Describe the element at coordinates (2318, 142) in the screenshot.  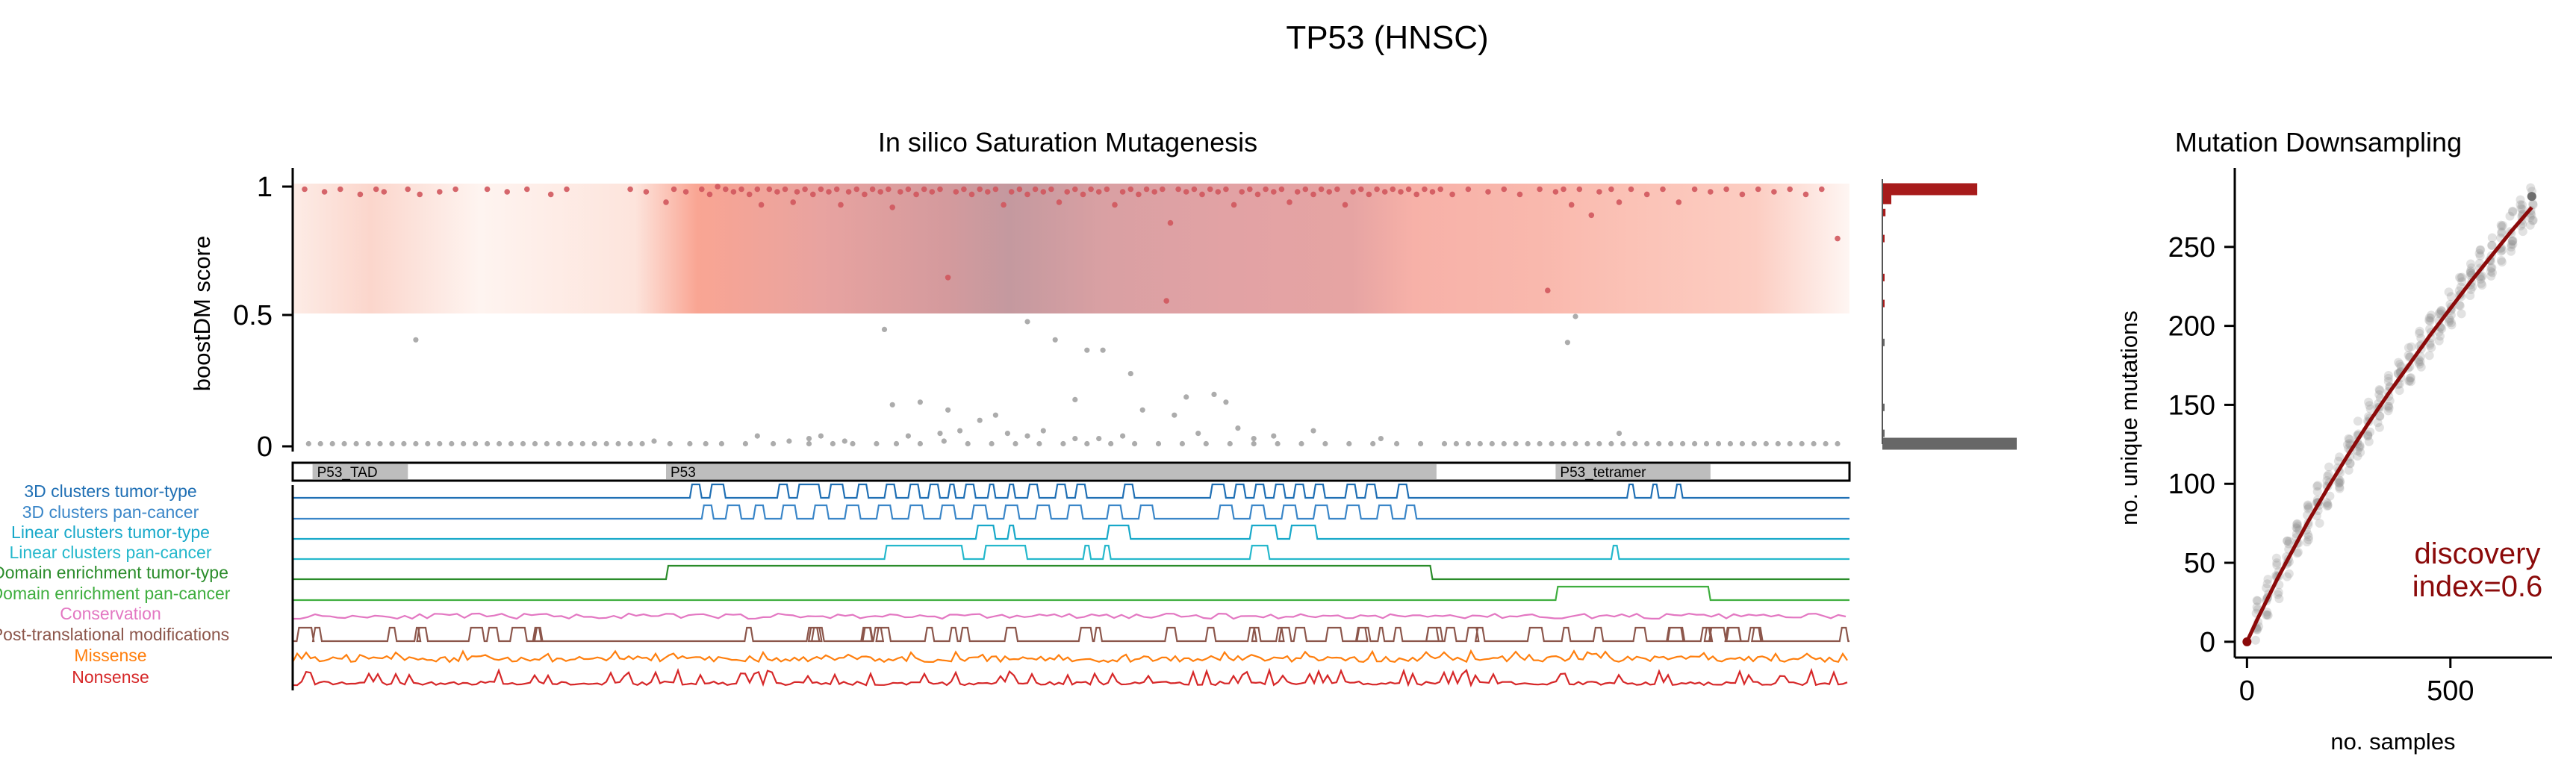
I see `downsampling-title: Mutation Downsampling` at that location.